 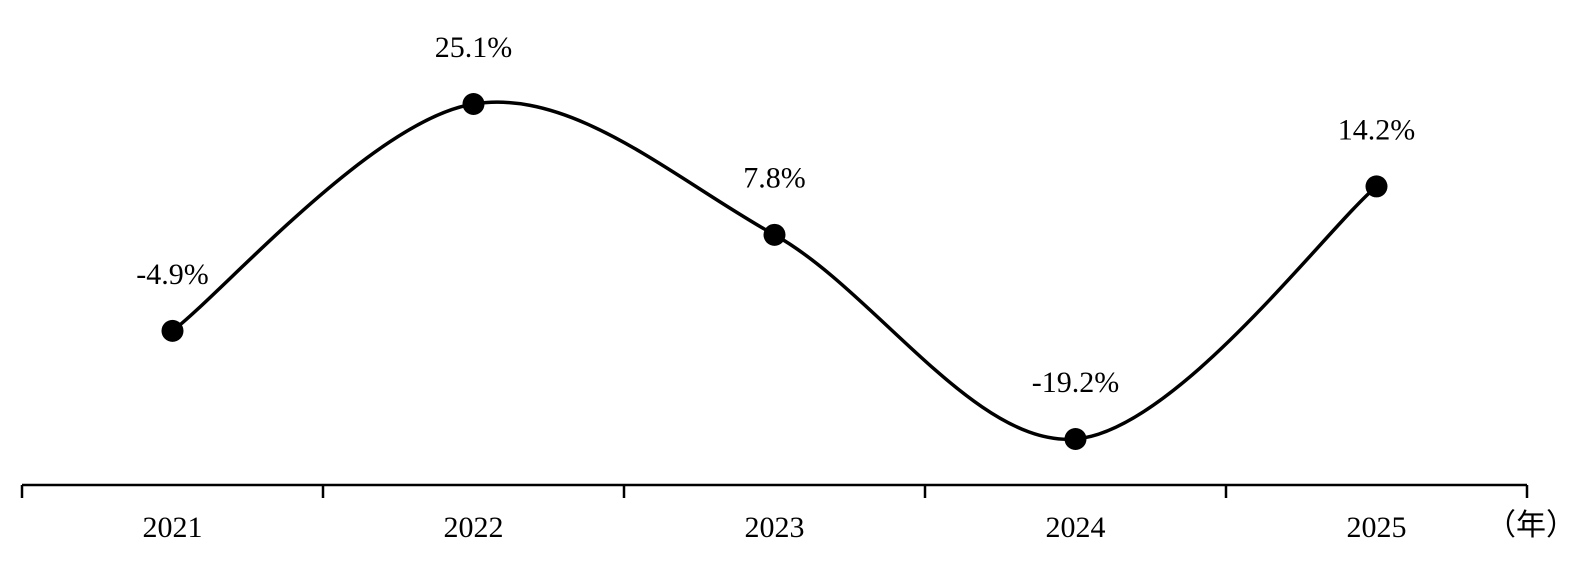 What do you see at coordinates (1377, 527) in the screenshot?
I see `x-tick-label: 2025` at bounding box center [1377, 527].